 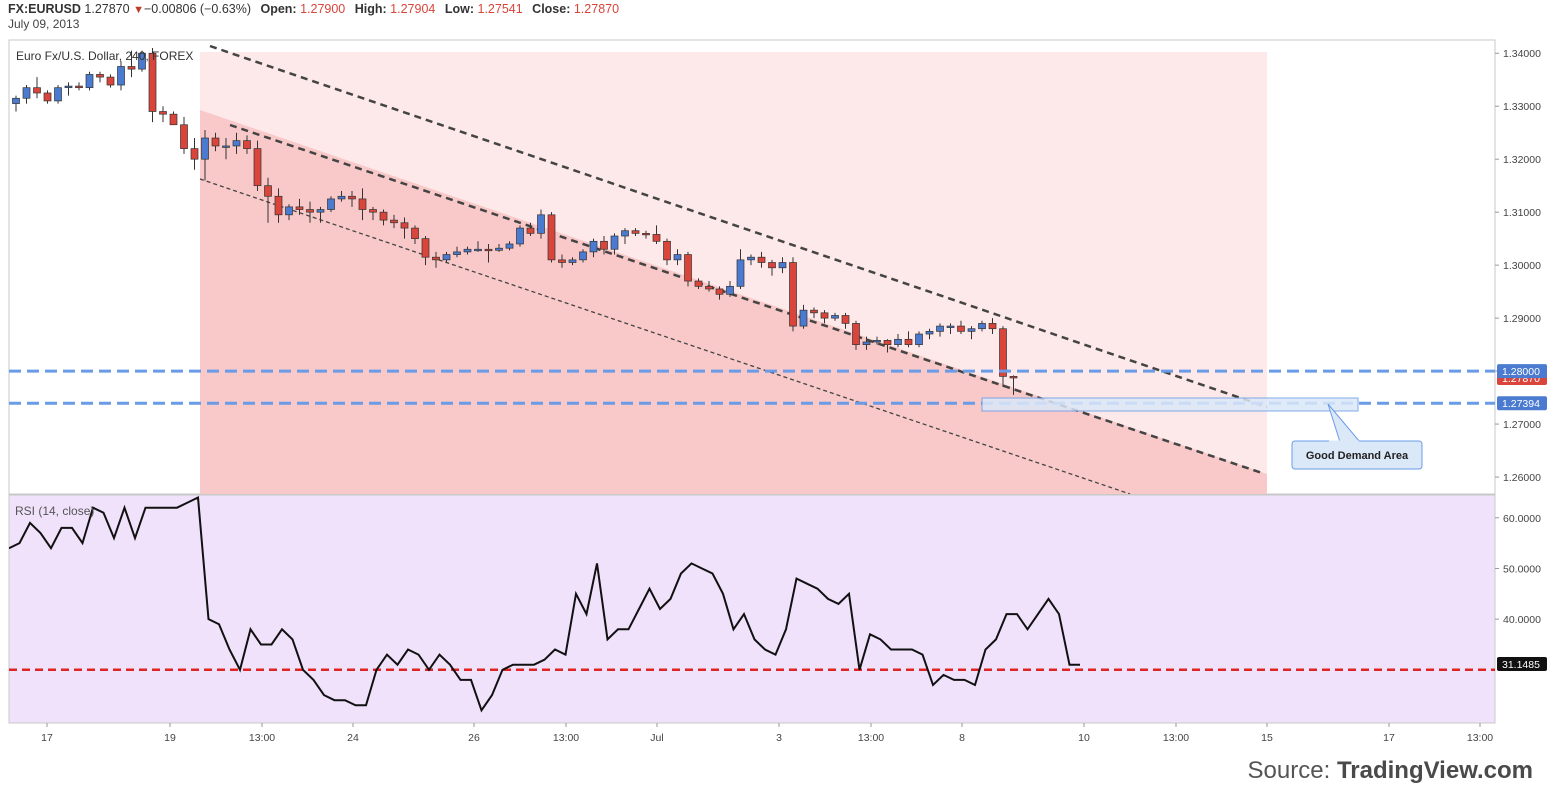 What do you see at coordinates (197, 9) in the screenshot?
I see `price-change: −0.00806 (−0.63%)` at bounding box center [197, 9].